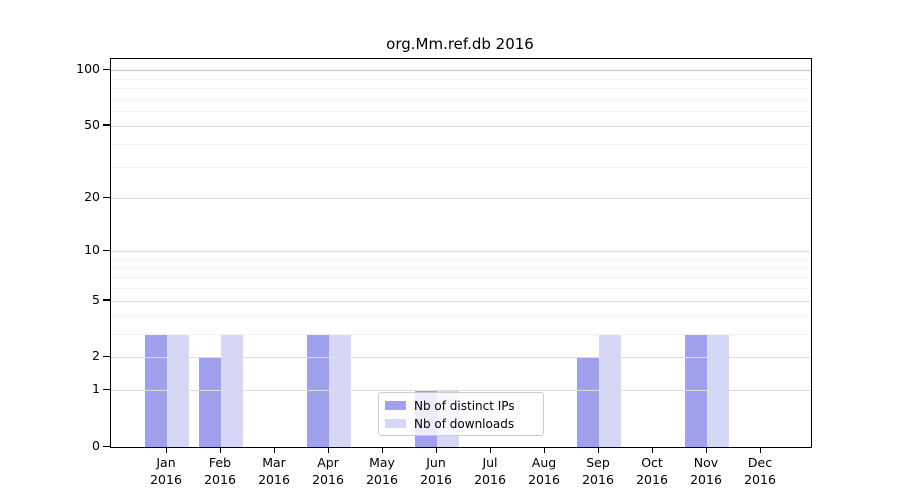 The width and height of the screenshot is (900, 500). I want to click on x-tick-label-oct: Oct 2016, so click(652, 471).